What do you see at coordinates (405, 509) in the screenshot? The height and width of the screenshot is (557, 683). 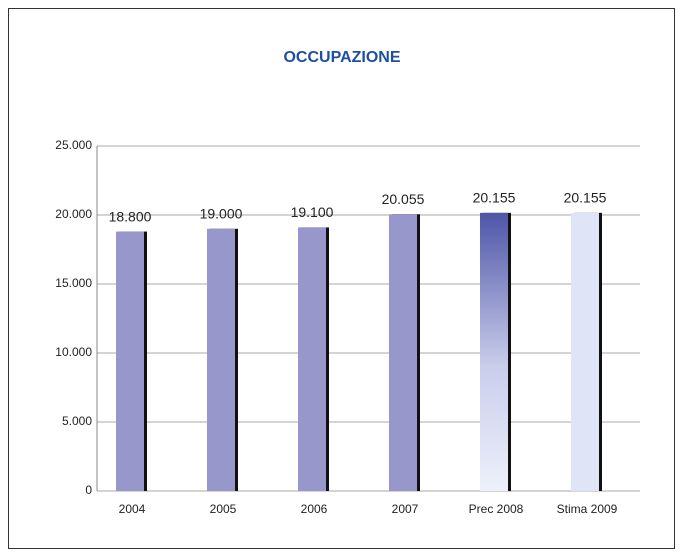 I see `x-tick-label: 2007` at bounding box center [405, 509].